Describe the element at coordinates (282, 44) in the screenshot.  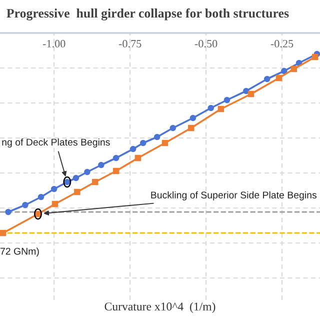
I see `x-tick-label: -0.25` at that location.